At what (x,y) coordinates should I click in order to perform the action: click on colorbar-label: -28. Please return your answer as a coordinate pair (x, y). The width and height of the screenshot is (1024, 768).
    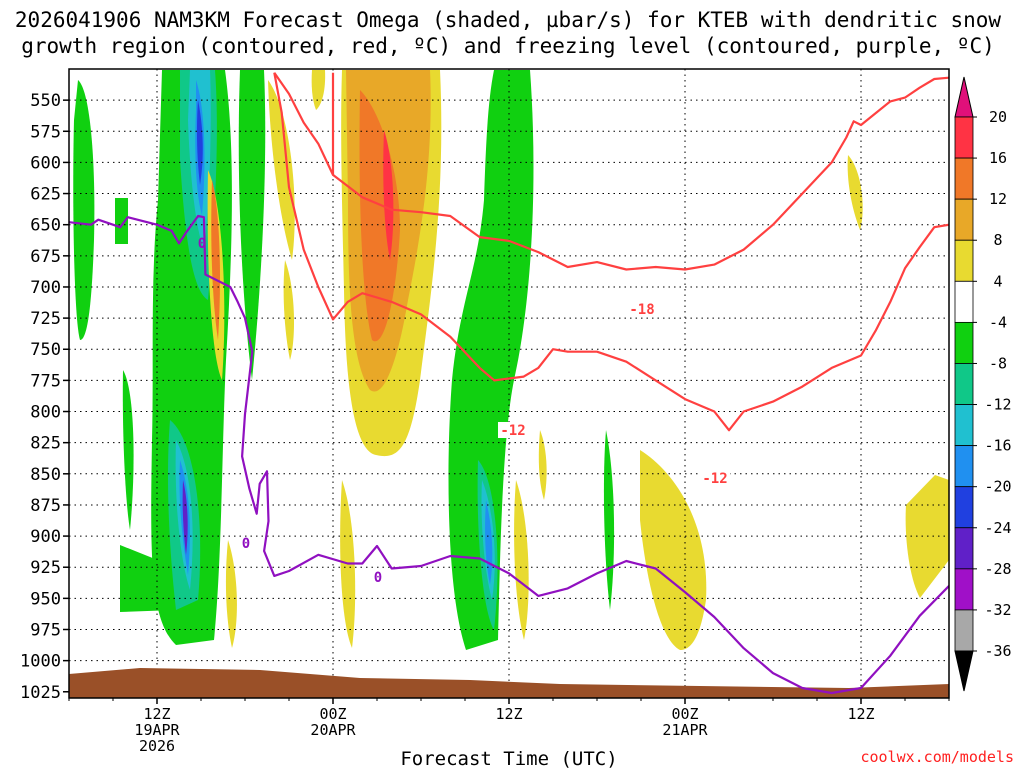
    Looking at the image, I should click on (997, 569).